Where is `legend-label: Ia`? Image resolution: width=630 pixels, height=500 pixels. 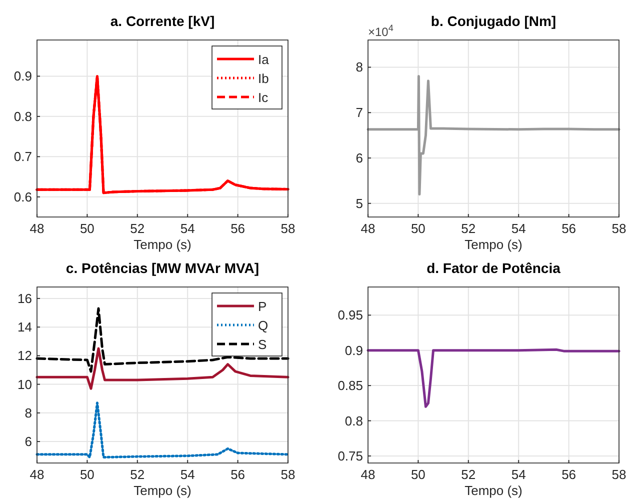 legend-label: Ia is located at coordinates (264, 59).